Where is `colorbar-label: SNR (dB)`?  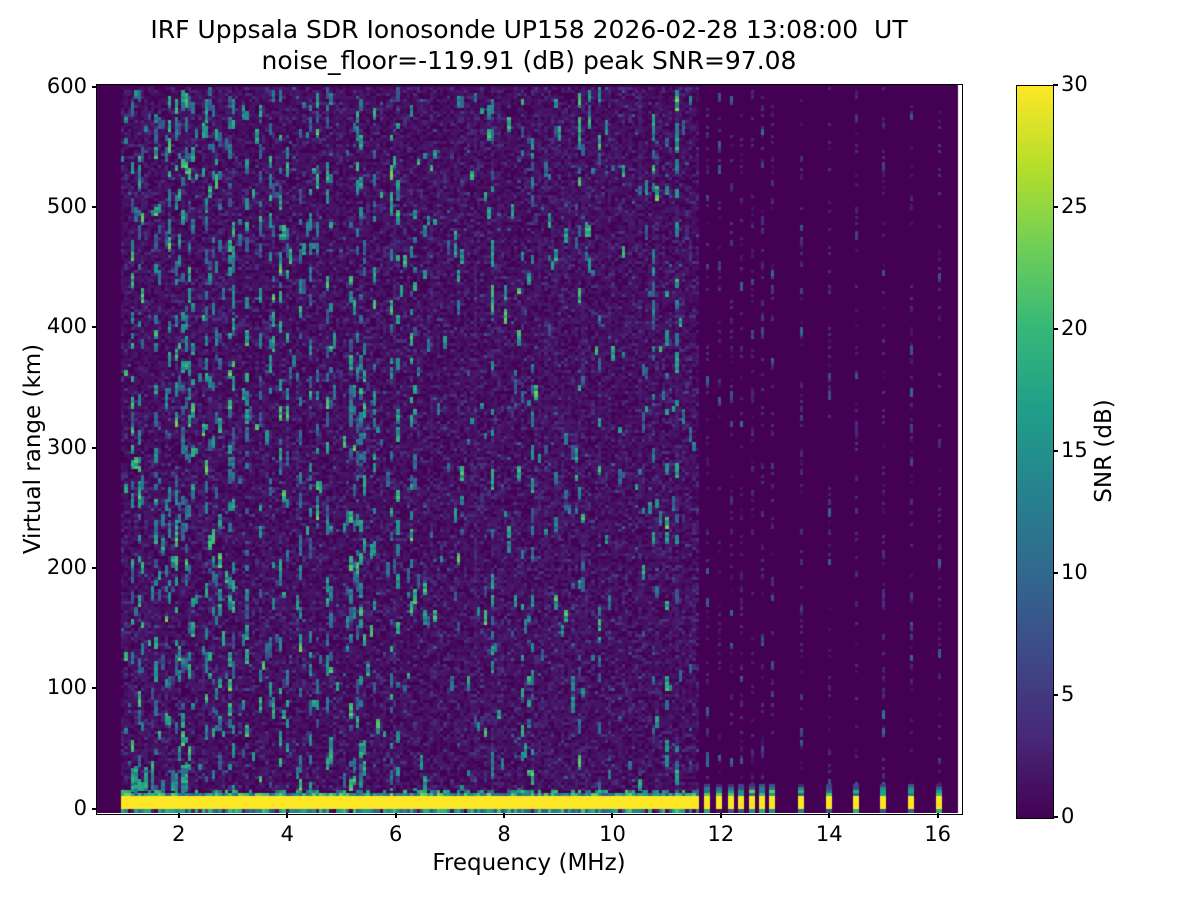 colorbar-label: SNR (dB) is located at coordinates (1104, 451).